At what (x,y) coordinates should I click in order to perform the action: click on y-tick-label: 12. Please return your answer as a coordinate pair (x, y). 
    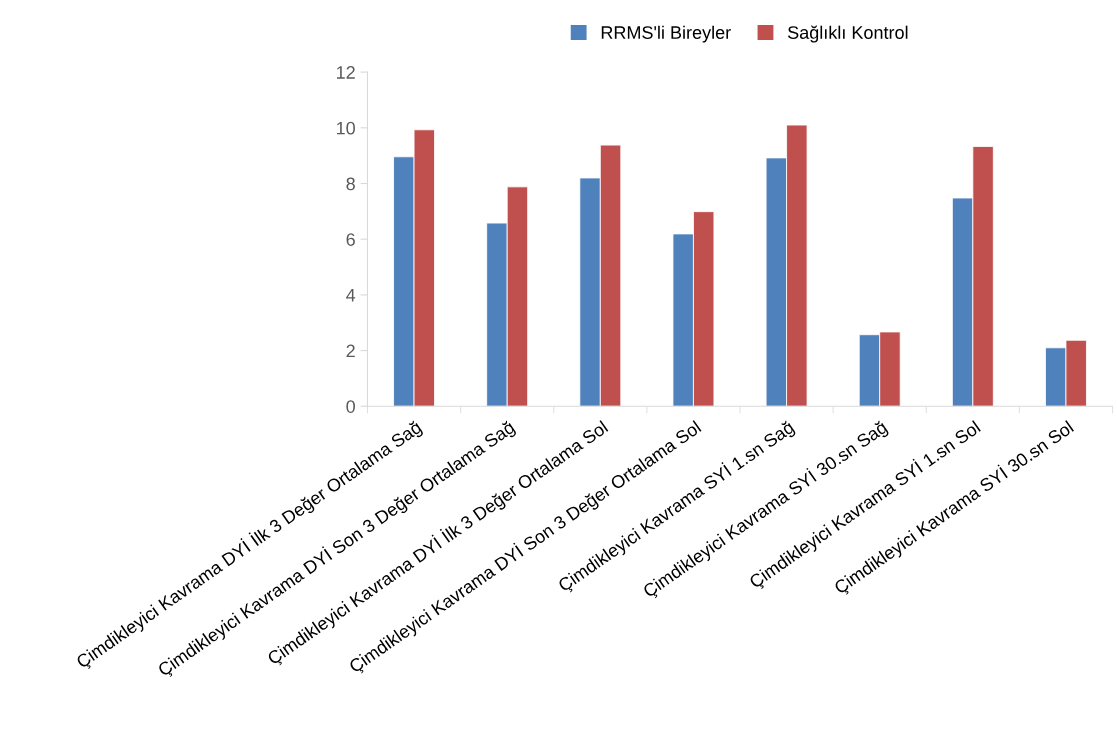
    Looking at the image, I should click on (345, 72).